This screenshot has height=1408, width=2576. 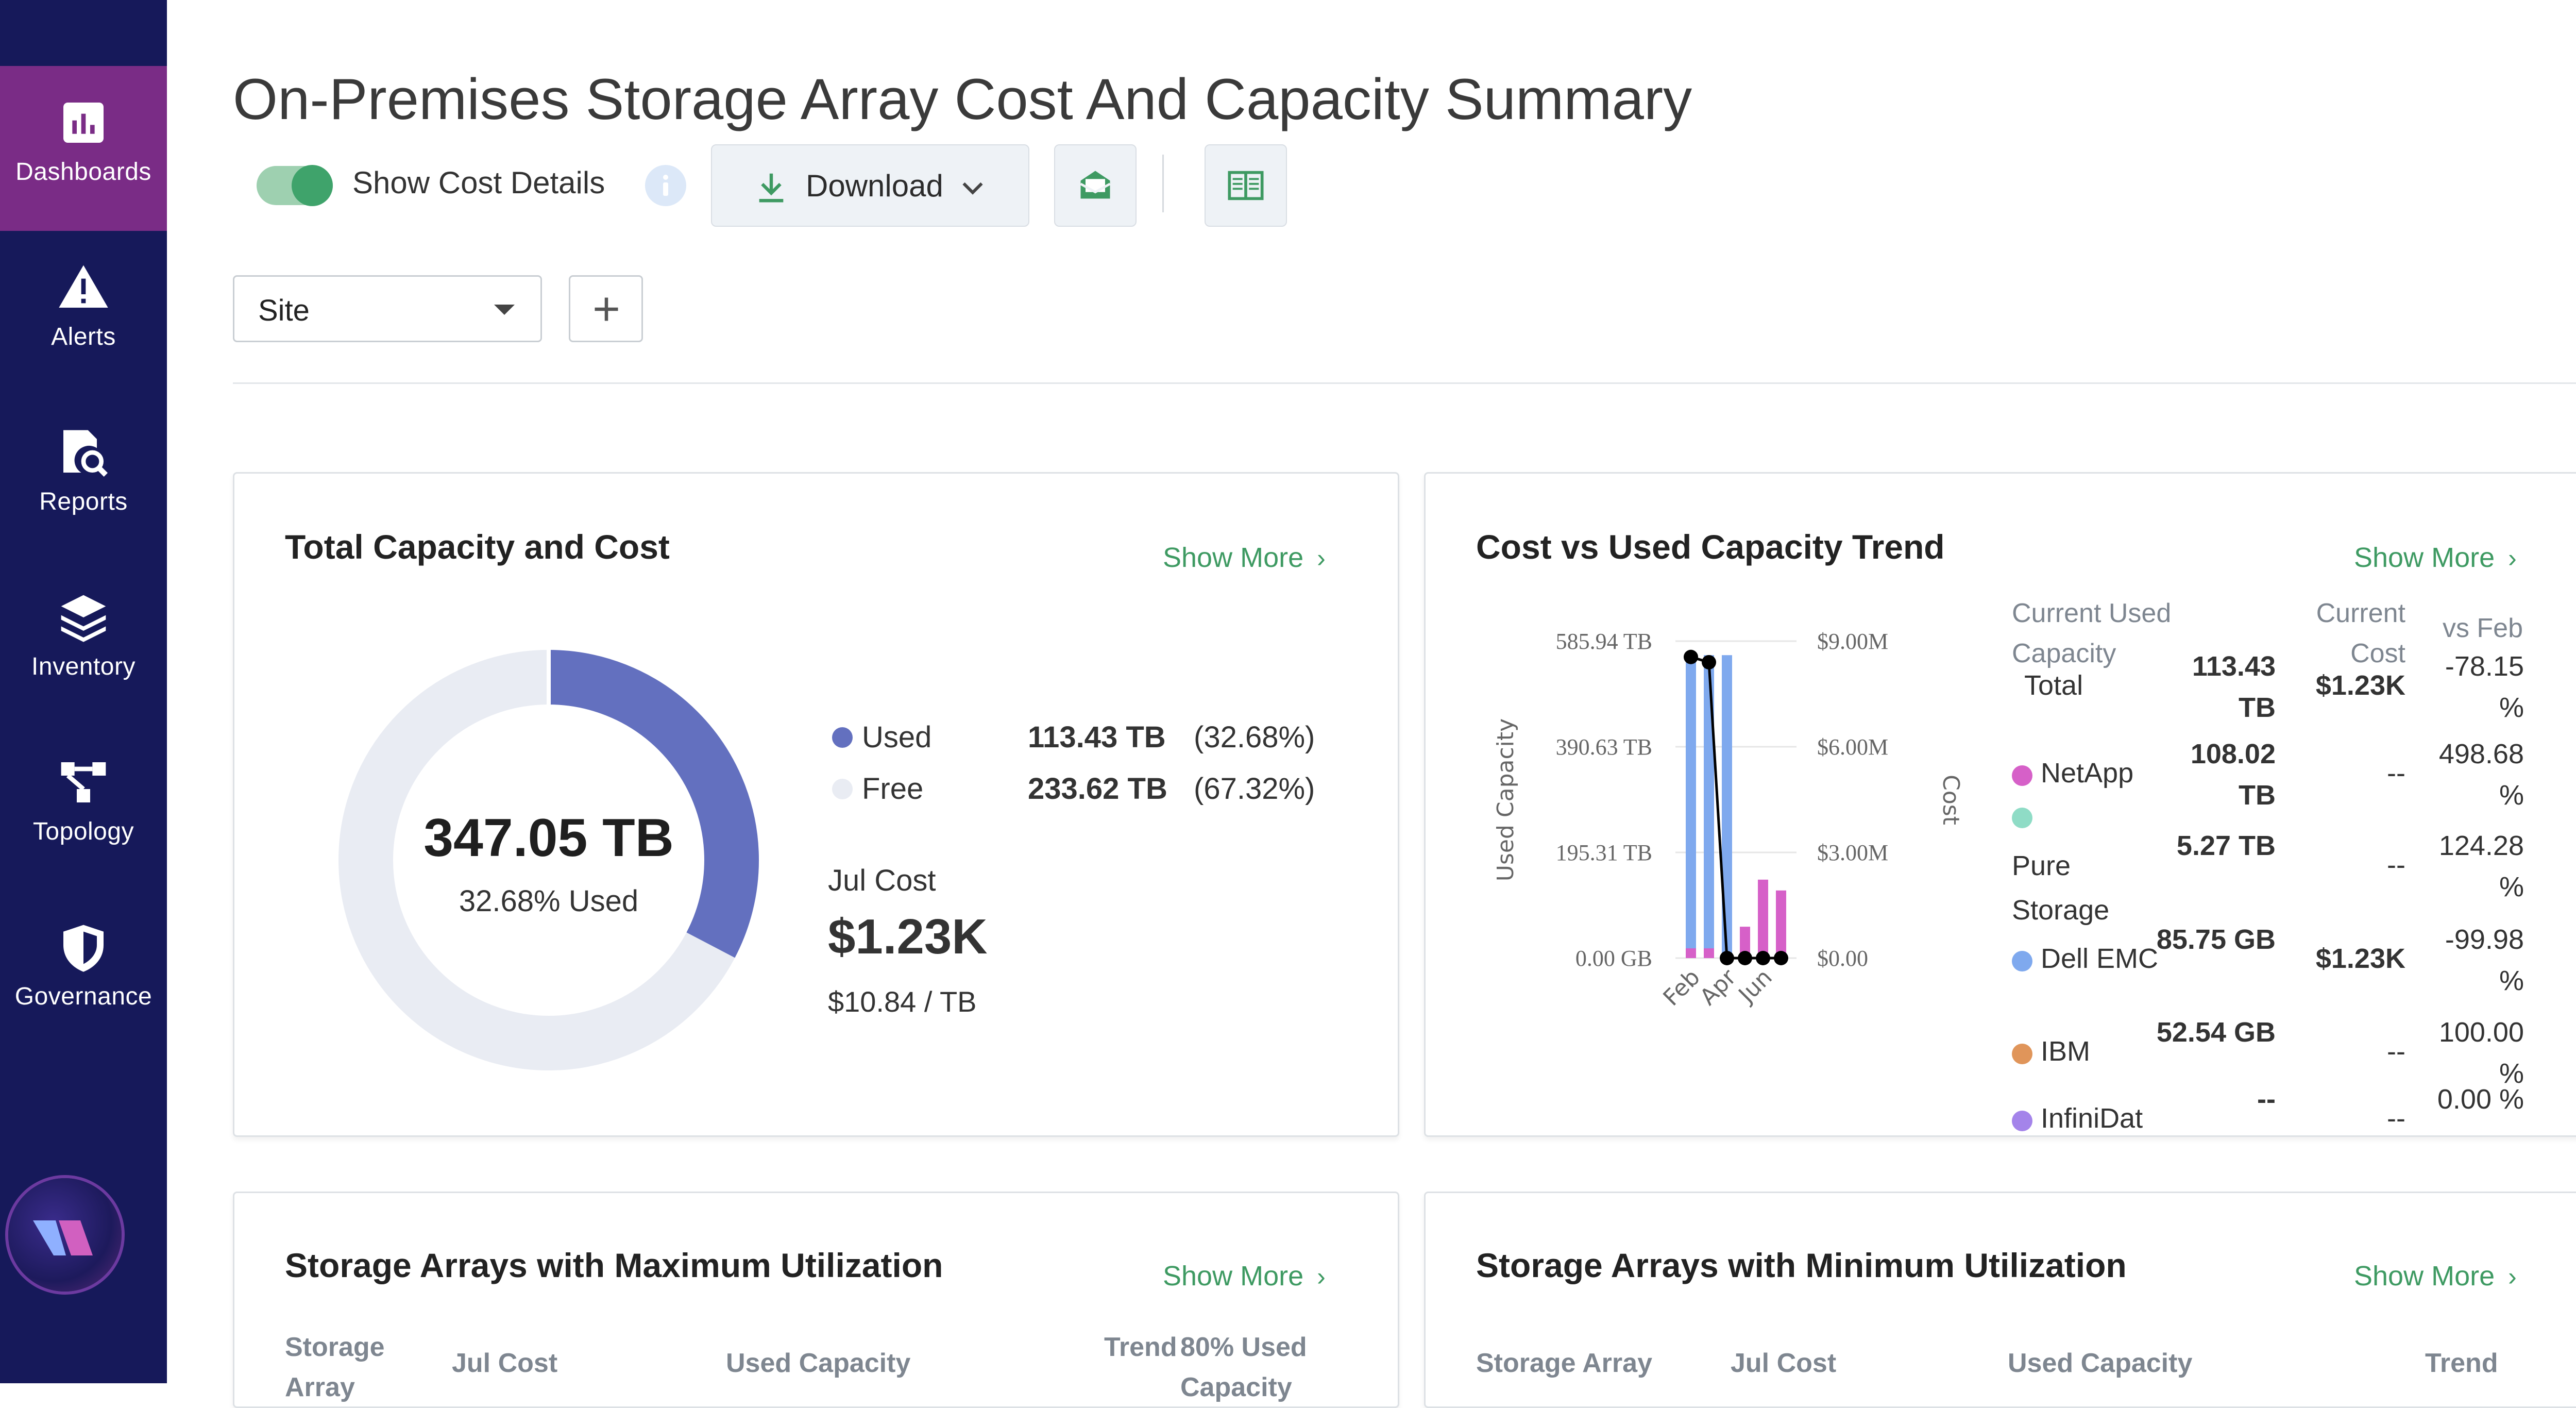 I want to click on site-filter-select: Site, so click(x=388, y=309).